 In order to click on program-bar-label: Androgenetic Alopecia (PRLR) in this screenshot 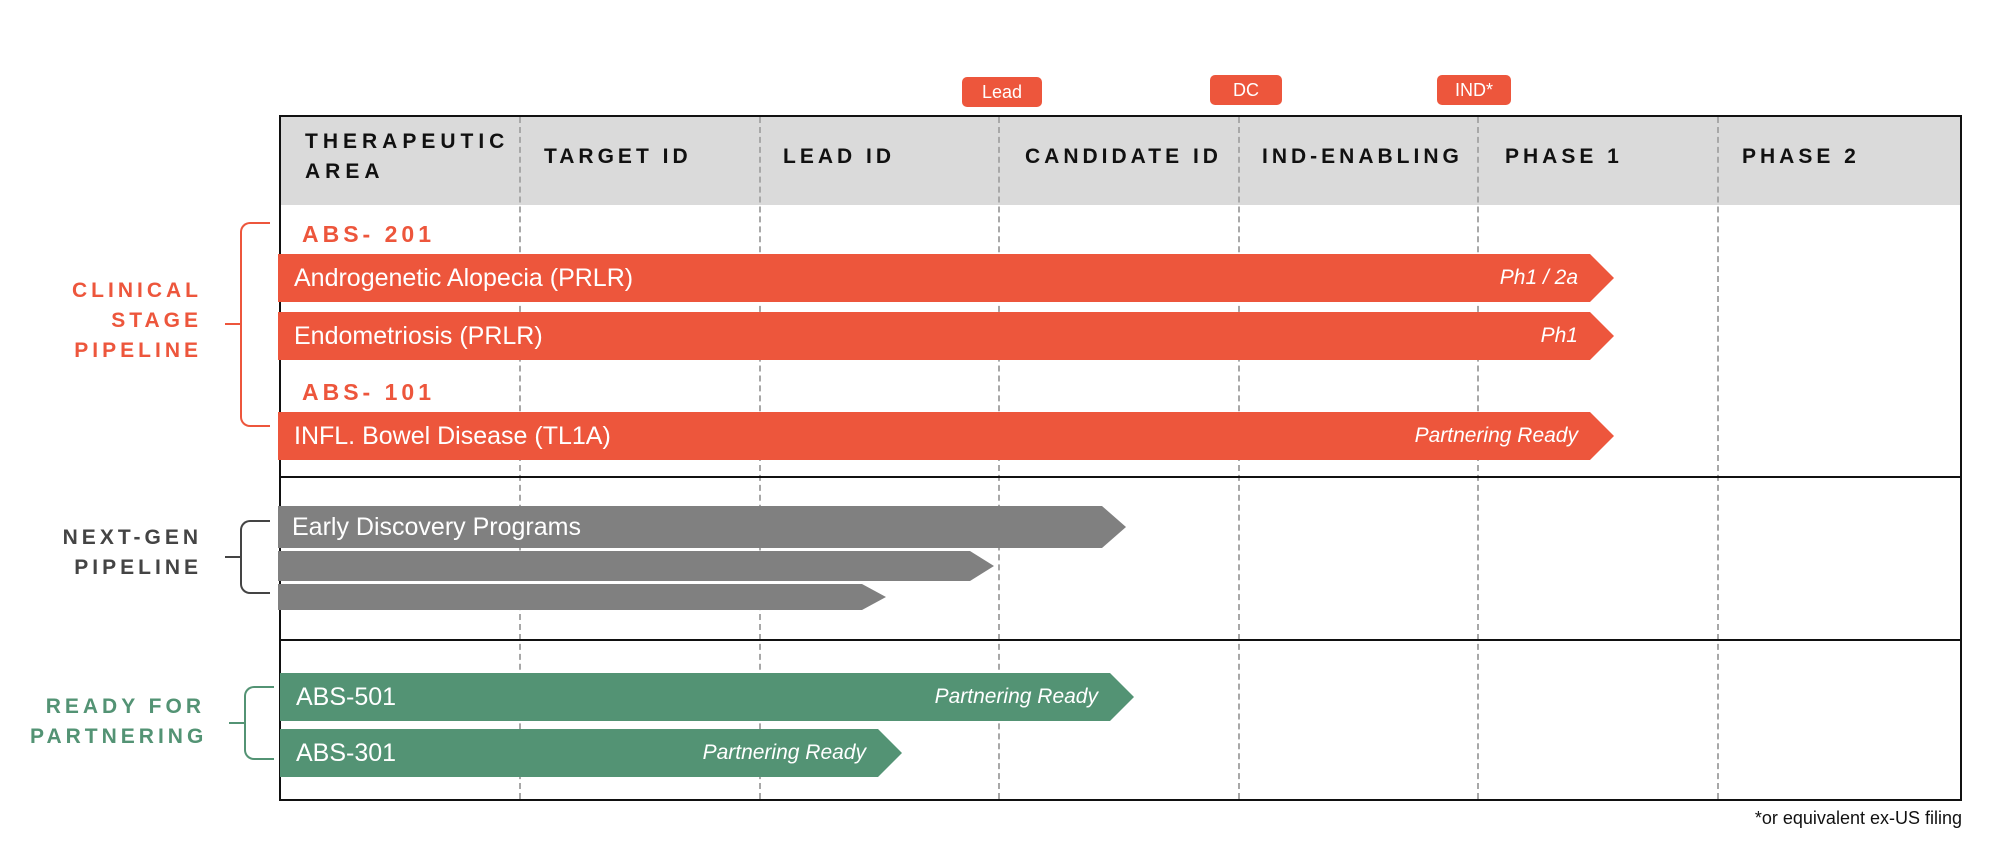, I will do `click(464, 277)`.